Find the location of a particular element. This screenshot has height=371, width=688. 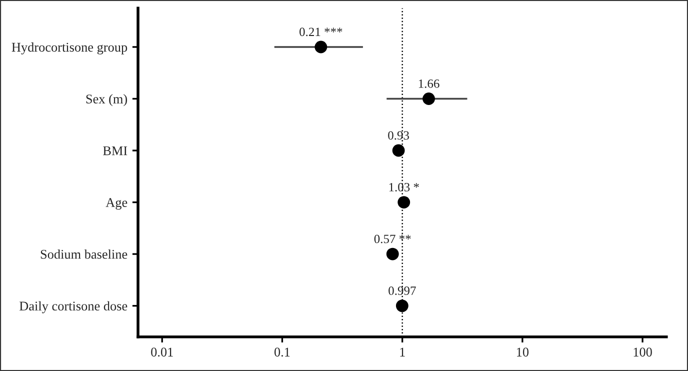

x-tick-label: 0.01 is located at coordinates (162, 352).